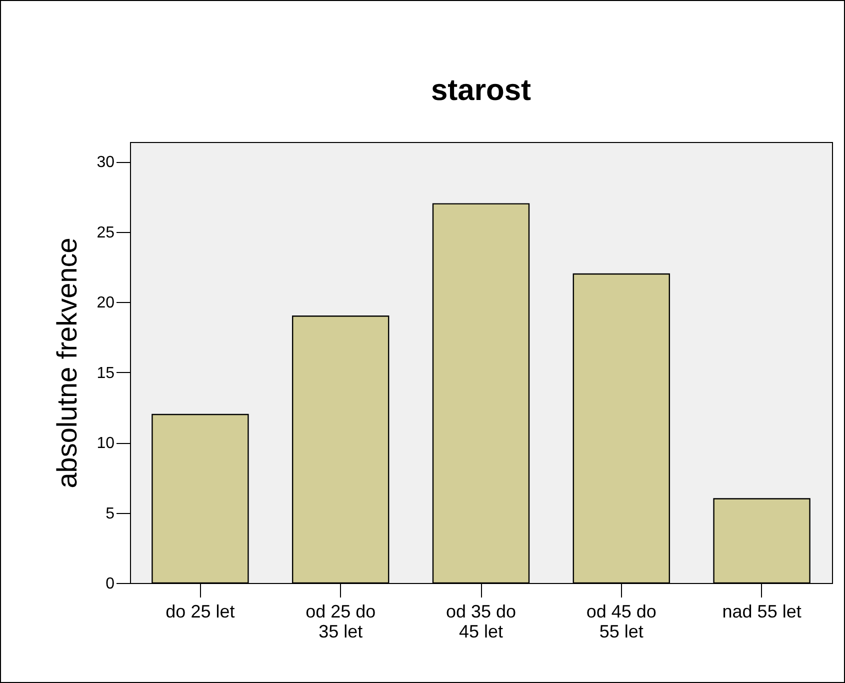  What do you see at coordinates (105, 163) in the screenshot?
I see `y-tick-label: 30` at bounding box center [105, 163].